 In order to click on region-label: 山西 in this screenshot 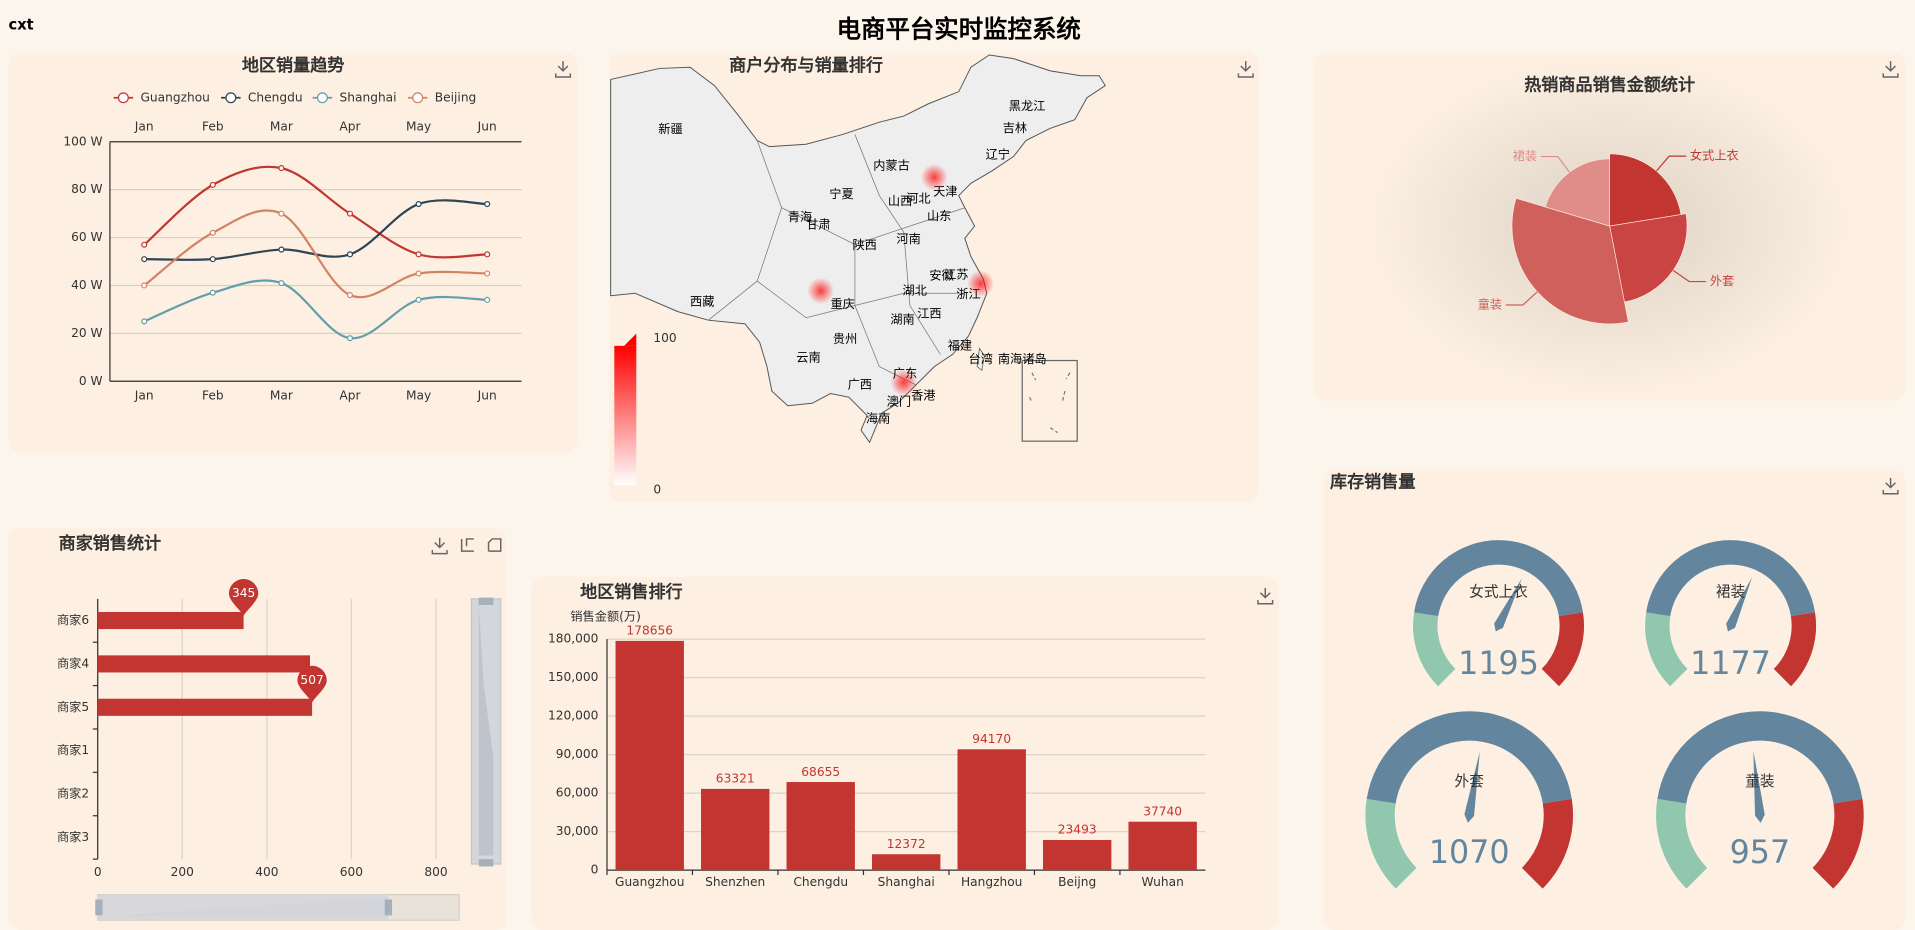, I will do `click(900, 201)`.